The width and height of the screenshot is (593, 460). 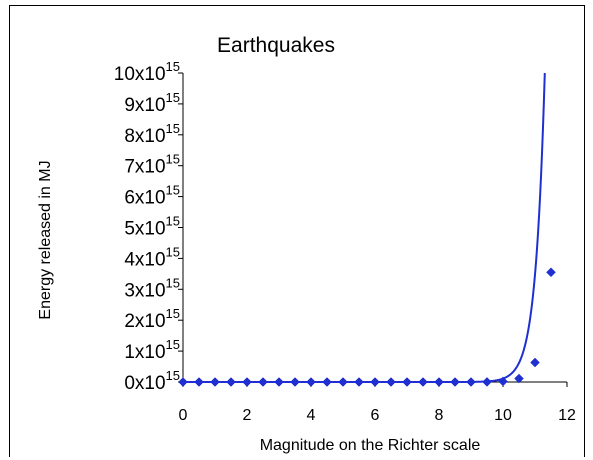 I want to click on chart-title: Earthquakes, so click(x=276, y=45).